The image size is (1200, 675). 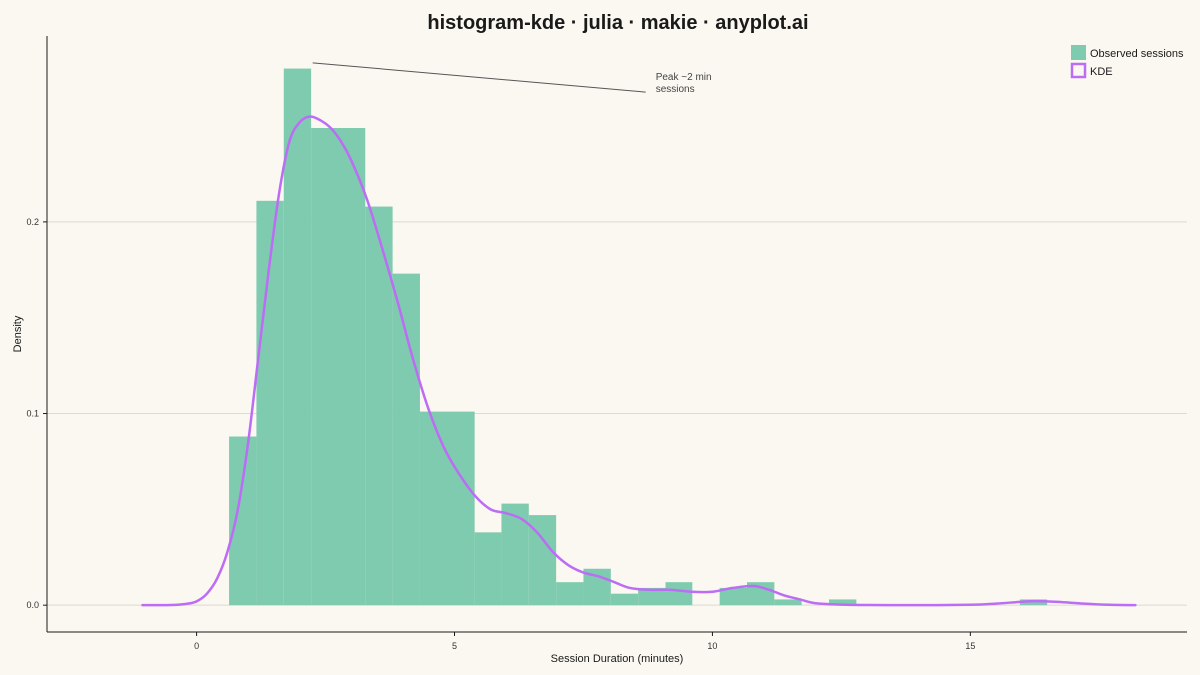 What do you see at coordinates (32, 414) in the screenshot?
I see `y-tick-label: 0.1` at bounding box center [32, 414].